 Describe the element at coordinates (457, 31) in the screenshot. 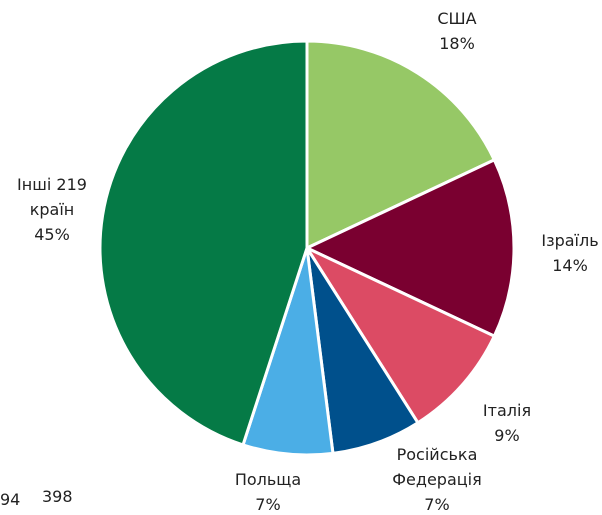

I see `slice-label: США 18%` at that location.